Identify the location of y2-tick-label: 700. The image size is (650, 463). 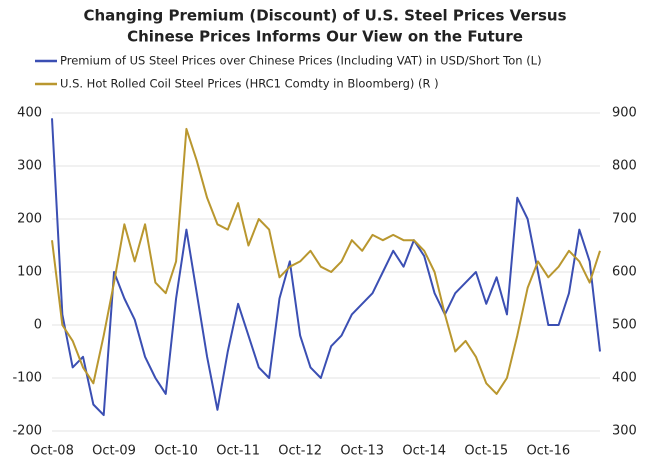
(624, 219).